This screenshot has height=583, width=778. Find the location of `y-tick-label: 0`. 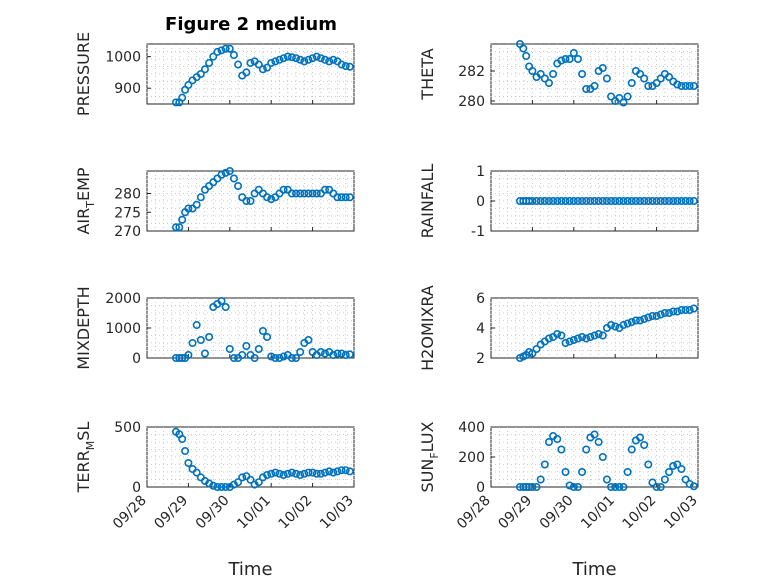

y-tick-label: 0 is located at coordinates (480, 202).